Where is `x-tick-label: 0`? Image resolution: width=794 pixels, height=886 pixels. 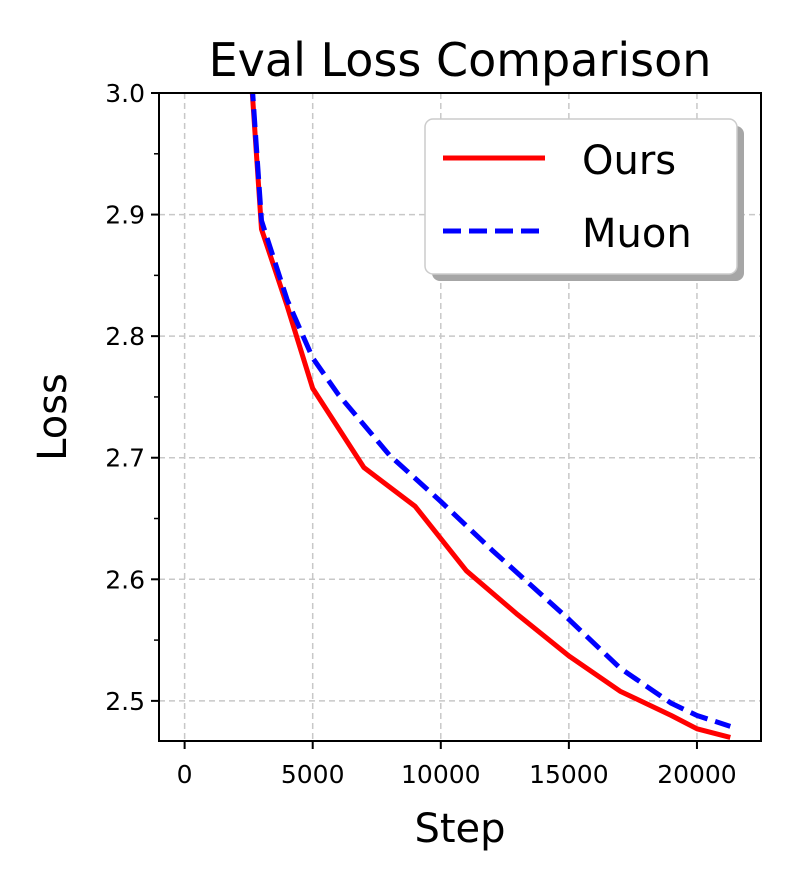 x-tick-label: 0 is located at coordinates (185, 774).